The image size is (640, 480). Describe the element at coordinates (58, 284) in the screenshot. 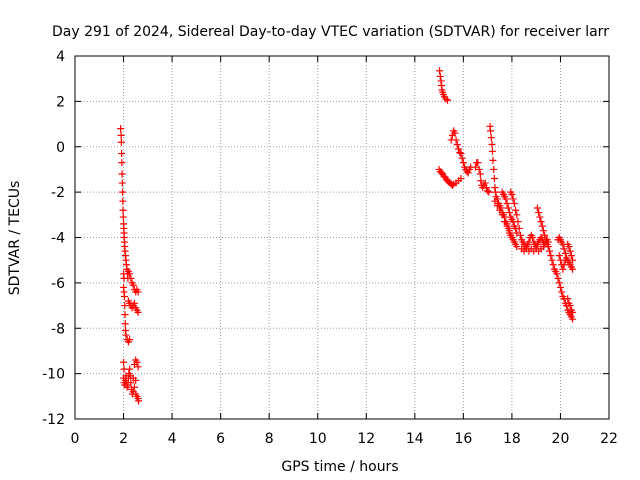

I see `y-tick-label: -6` at that location.